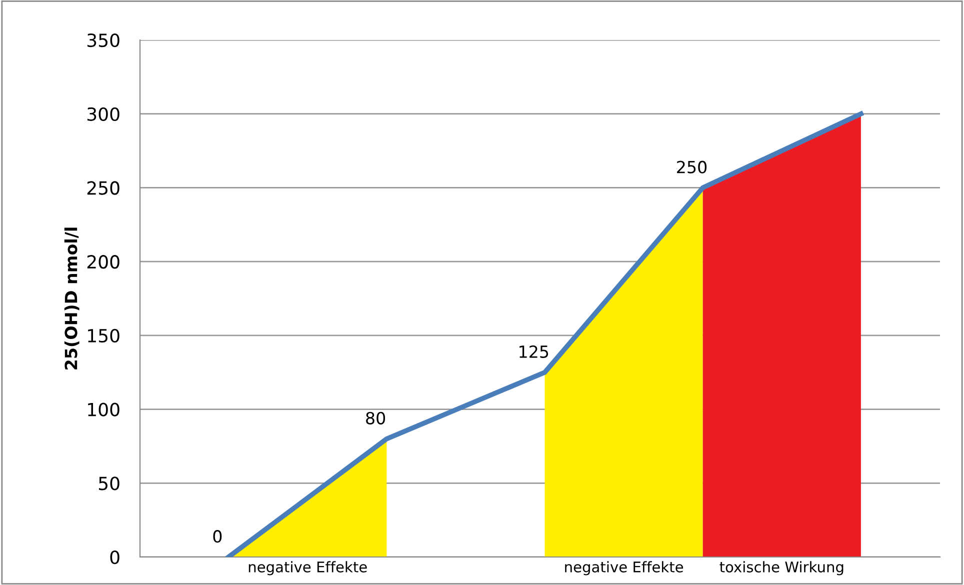 This screenshot has width=964, height=585. I want to click on data-label: 80, so click(376, 418).